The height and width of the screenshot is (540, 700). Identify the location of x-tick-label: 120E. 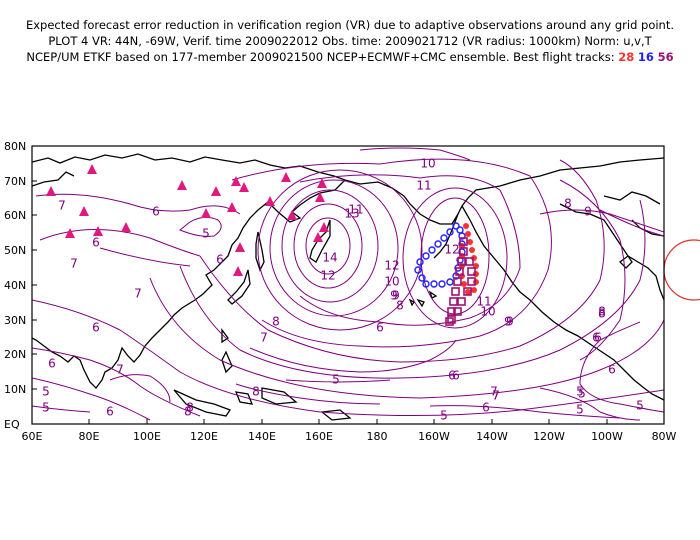
(204, 436).